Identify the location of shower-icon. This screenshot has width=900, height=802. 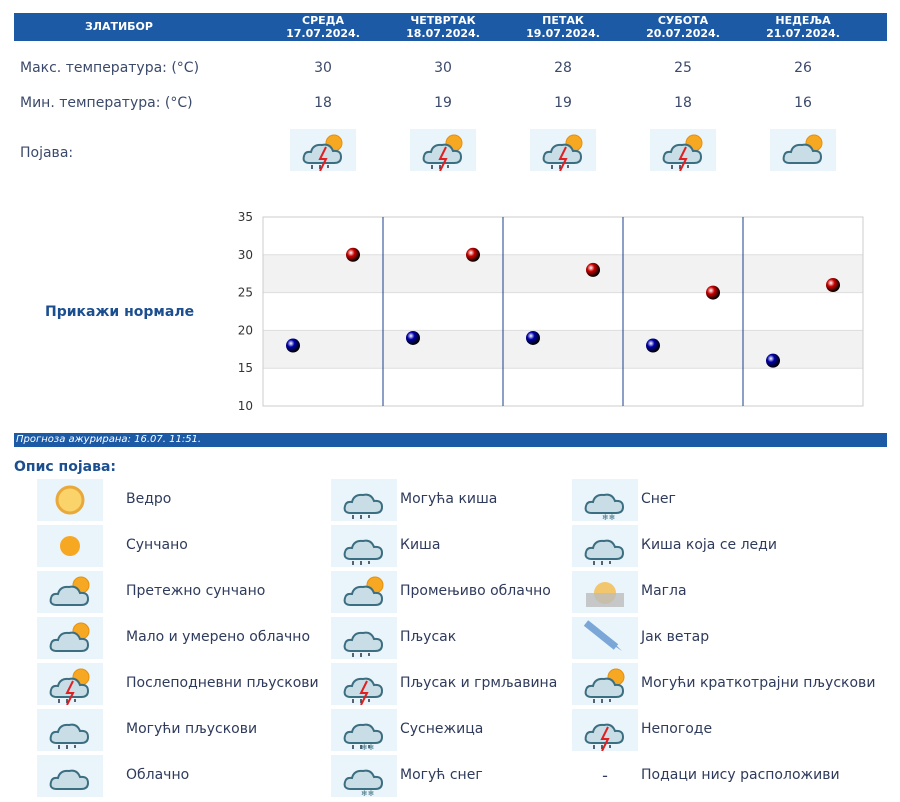
(364, 638).